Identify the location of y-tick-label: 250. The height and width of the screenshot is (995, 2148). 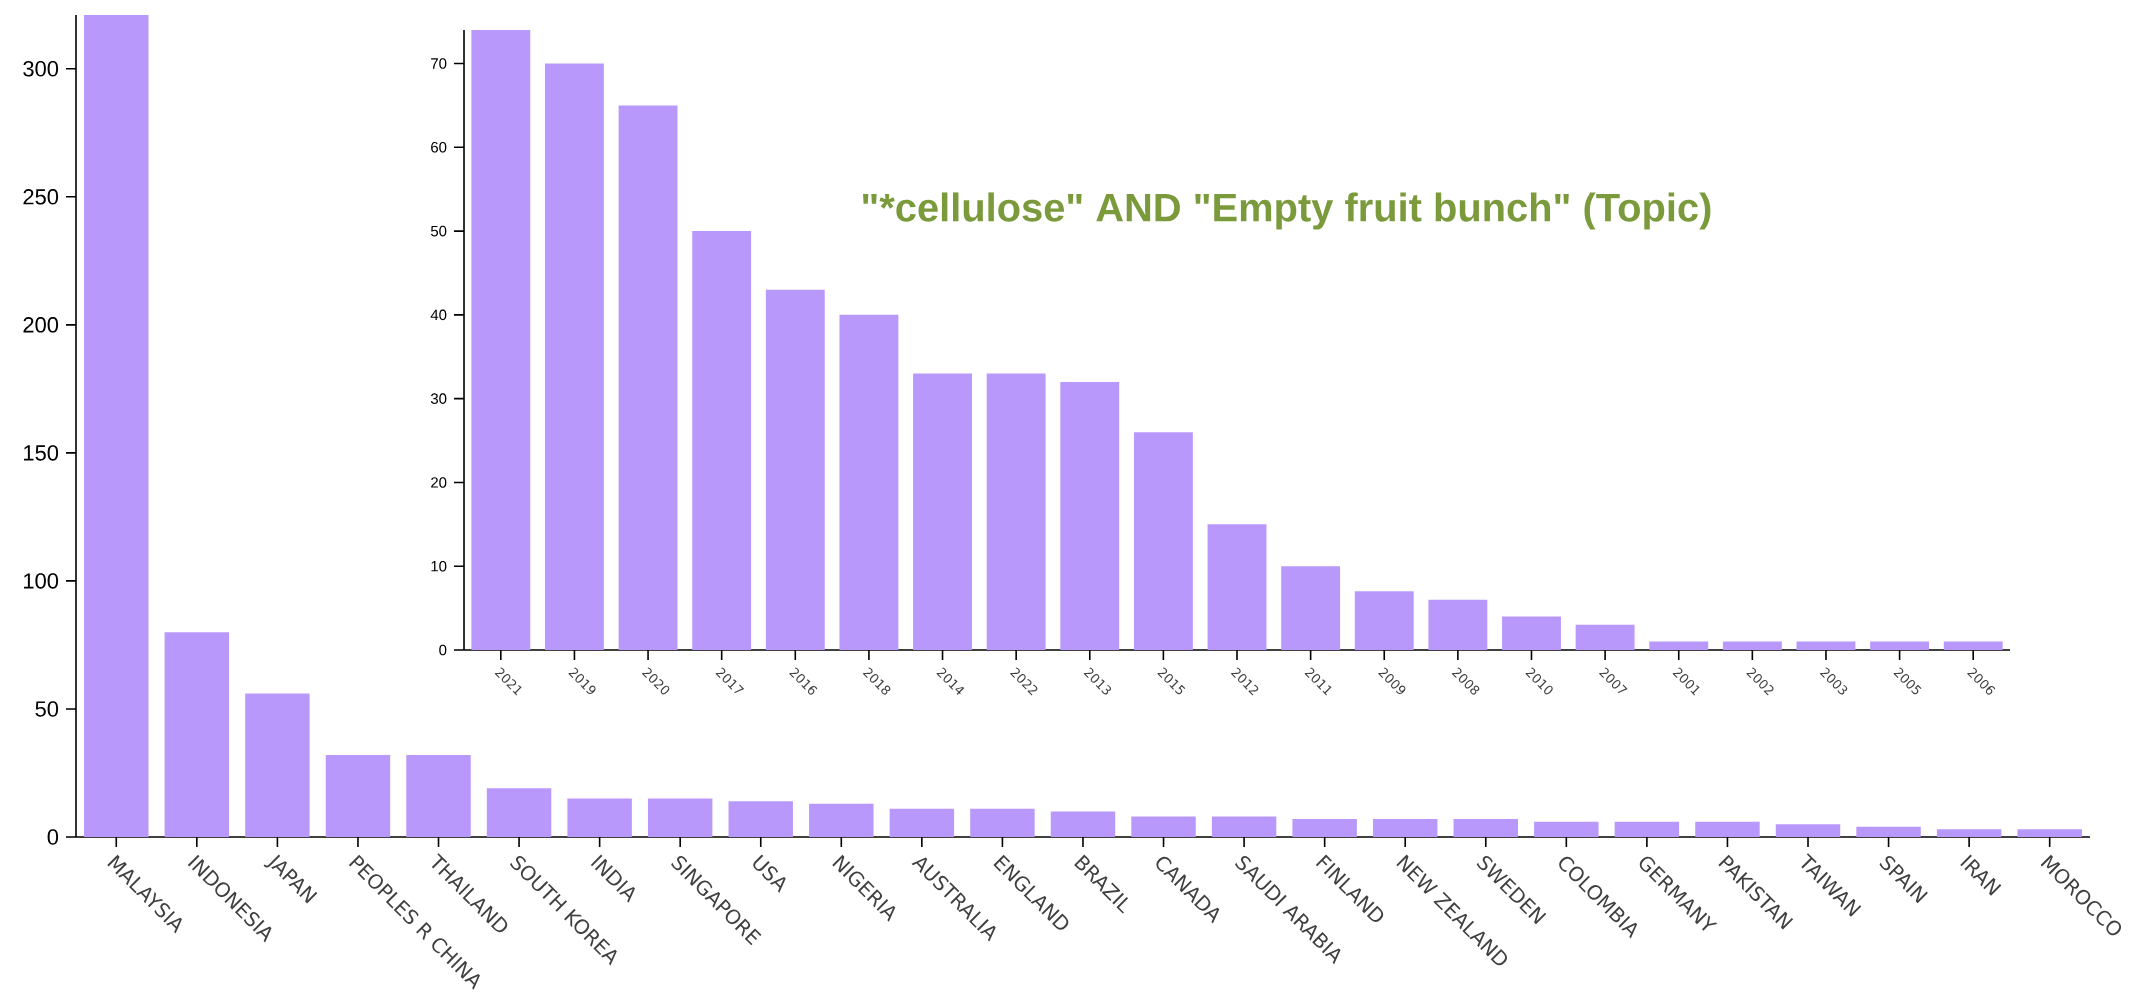
(41, 197).